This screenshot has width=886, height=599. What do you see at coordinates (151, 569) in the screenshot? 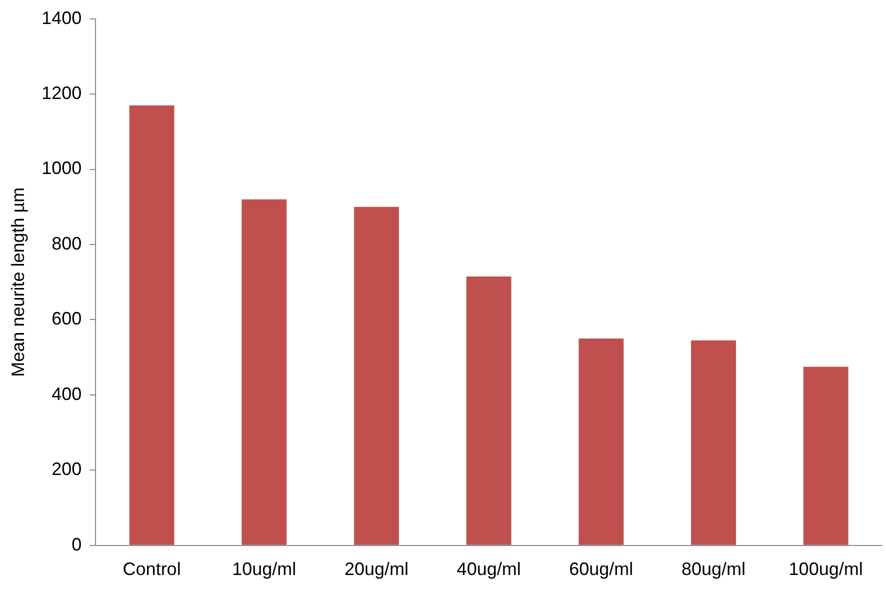
I see `x-tick-label: Control` at bounding box center [151, 569].